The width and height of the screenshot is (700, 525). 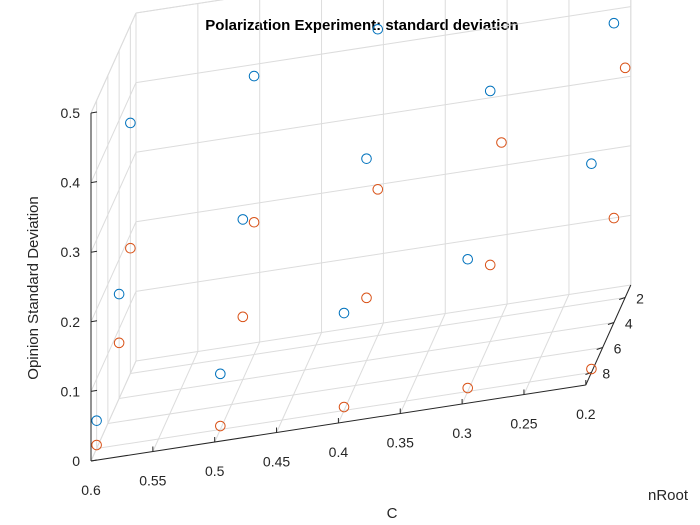 I want to click on x-tick-label: 0.45, so click(x=276, y=462).